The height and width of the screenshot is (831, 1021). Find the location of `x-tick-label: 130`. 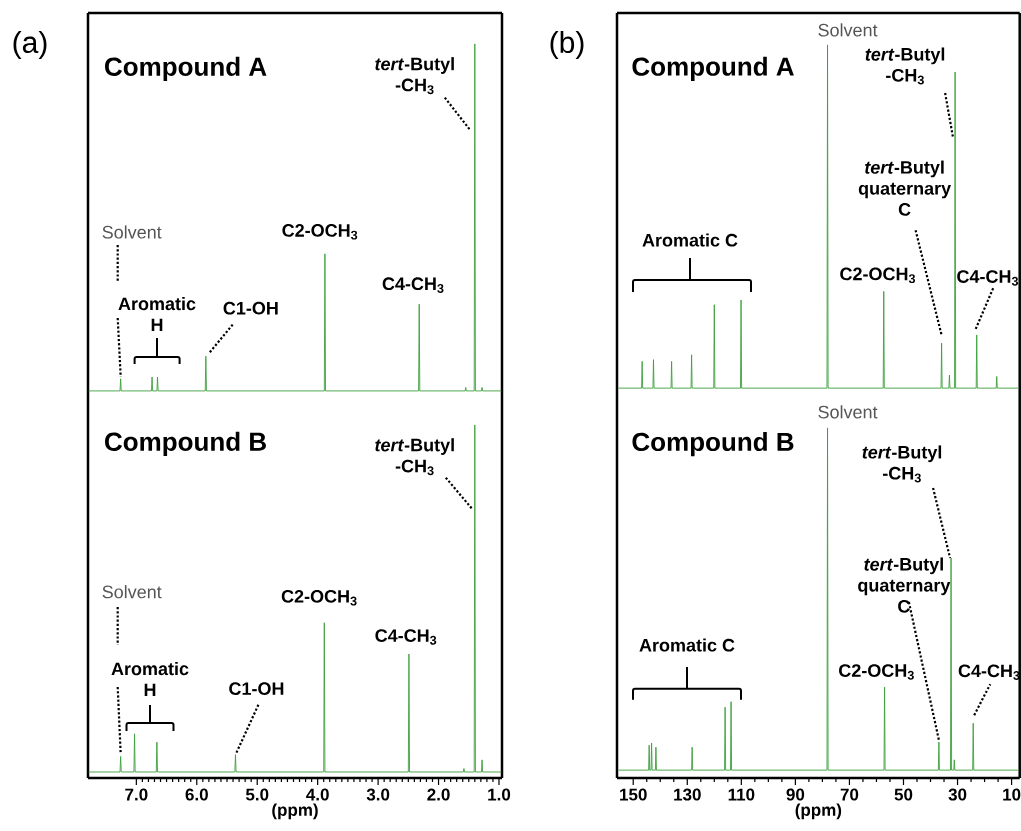

x-tick-label: 130 is located at coordinates (687, 794).